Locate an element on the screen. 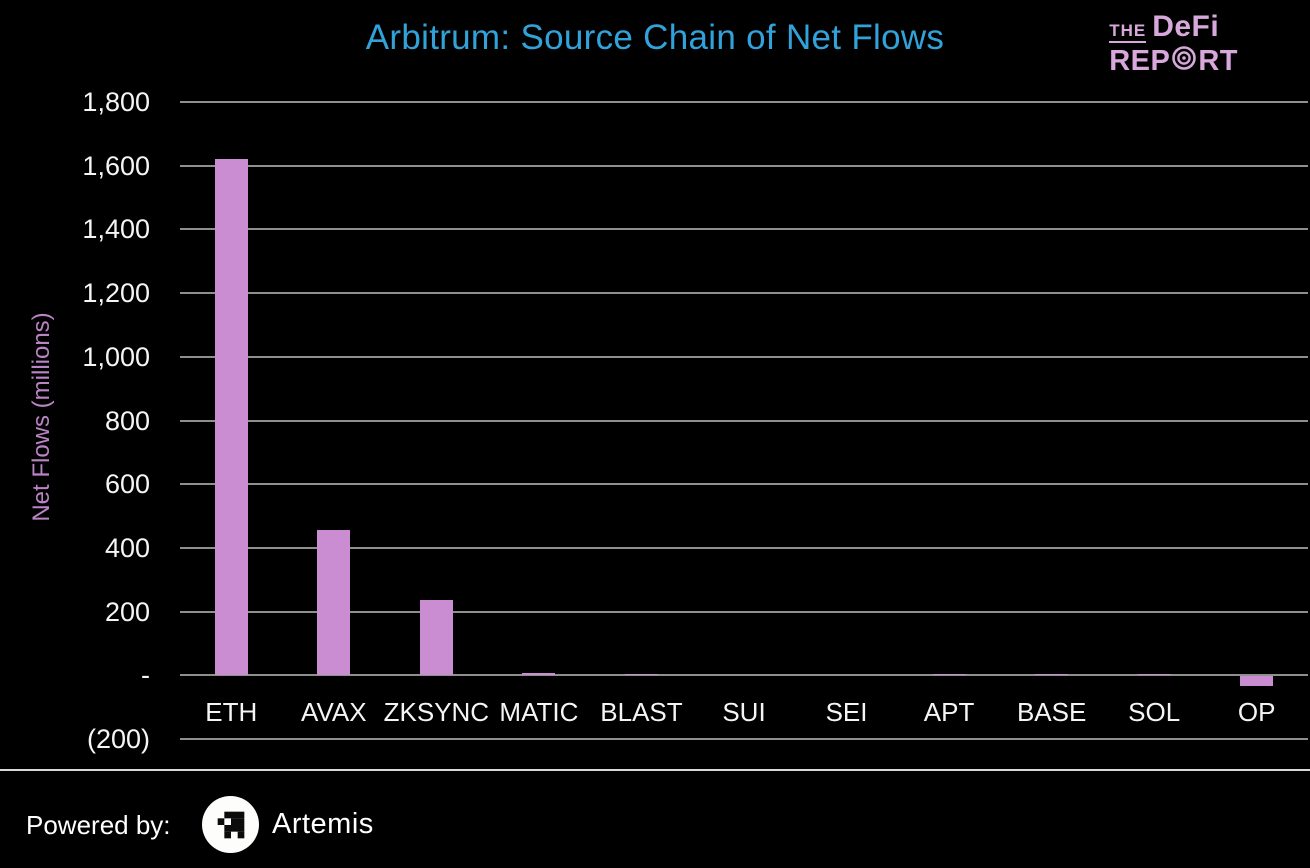  x-label-base: BASE is located at coordinates (1051, 712).